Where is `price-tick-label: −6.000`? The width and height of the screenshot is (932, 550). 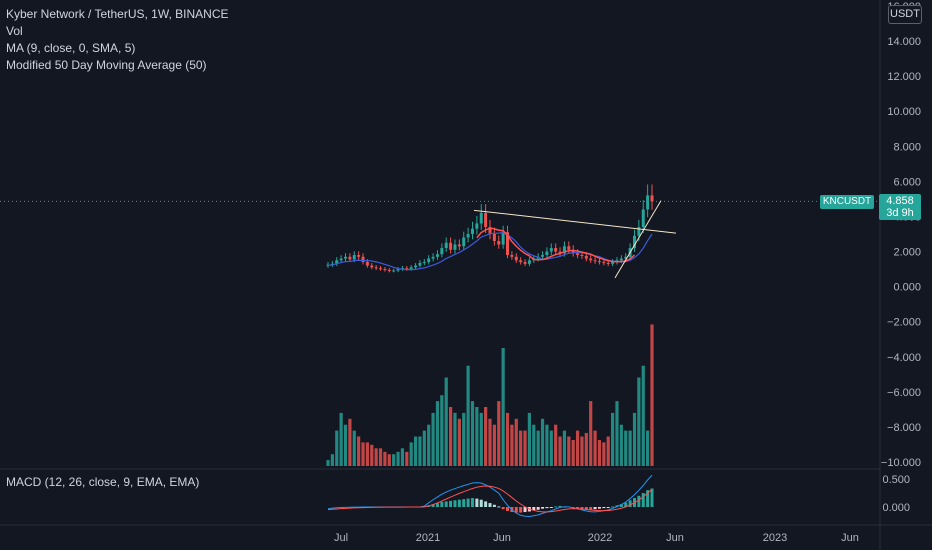
price-tick-label: −6.000 is located at coordinates (904, 393).